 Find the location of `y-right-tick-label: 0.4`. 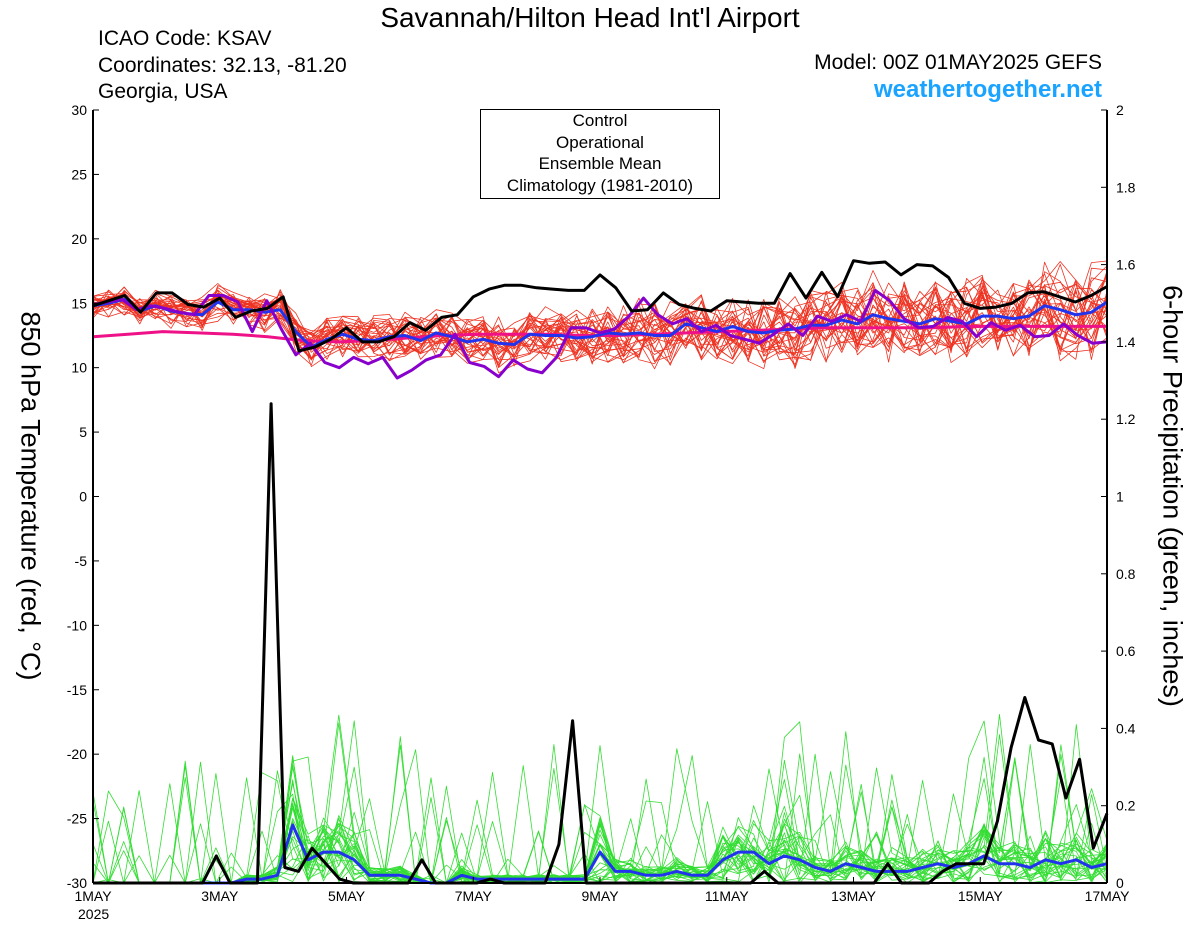

y-right-tick-label: 0.4 is located at coordinates (1126, 728).